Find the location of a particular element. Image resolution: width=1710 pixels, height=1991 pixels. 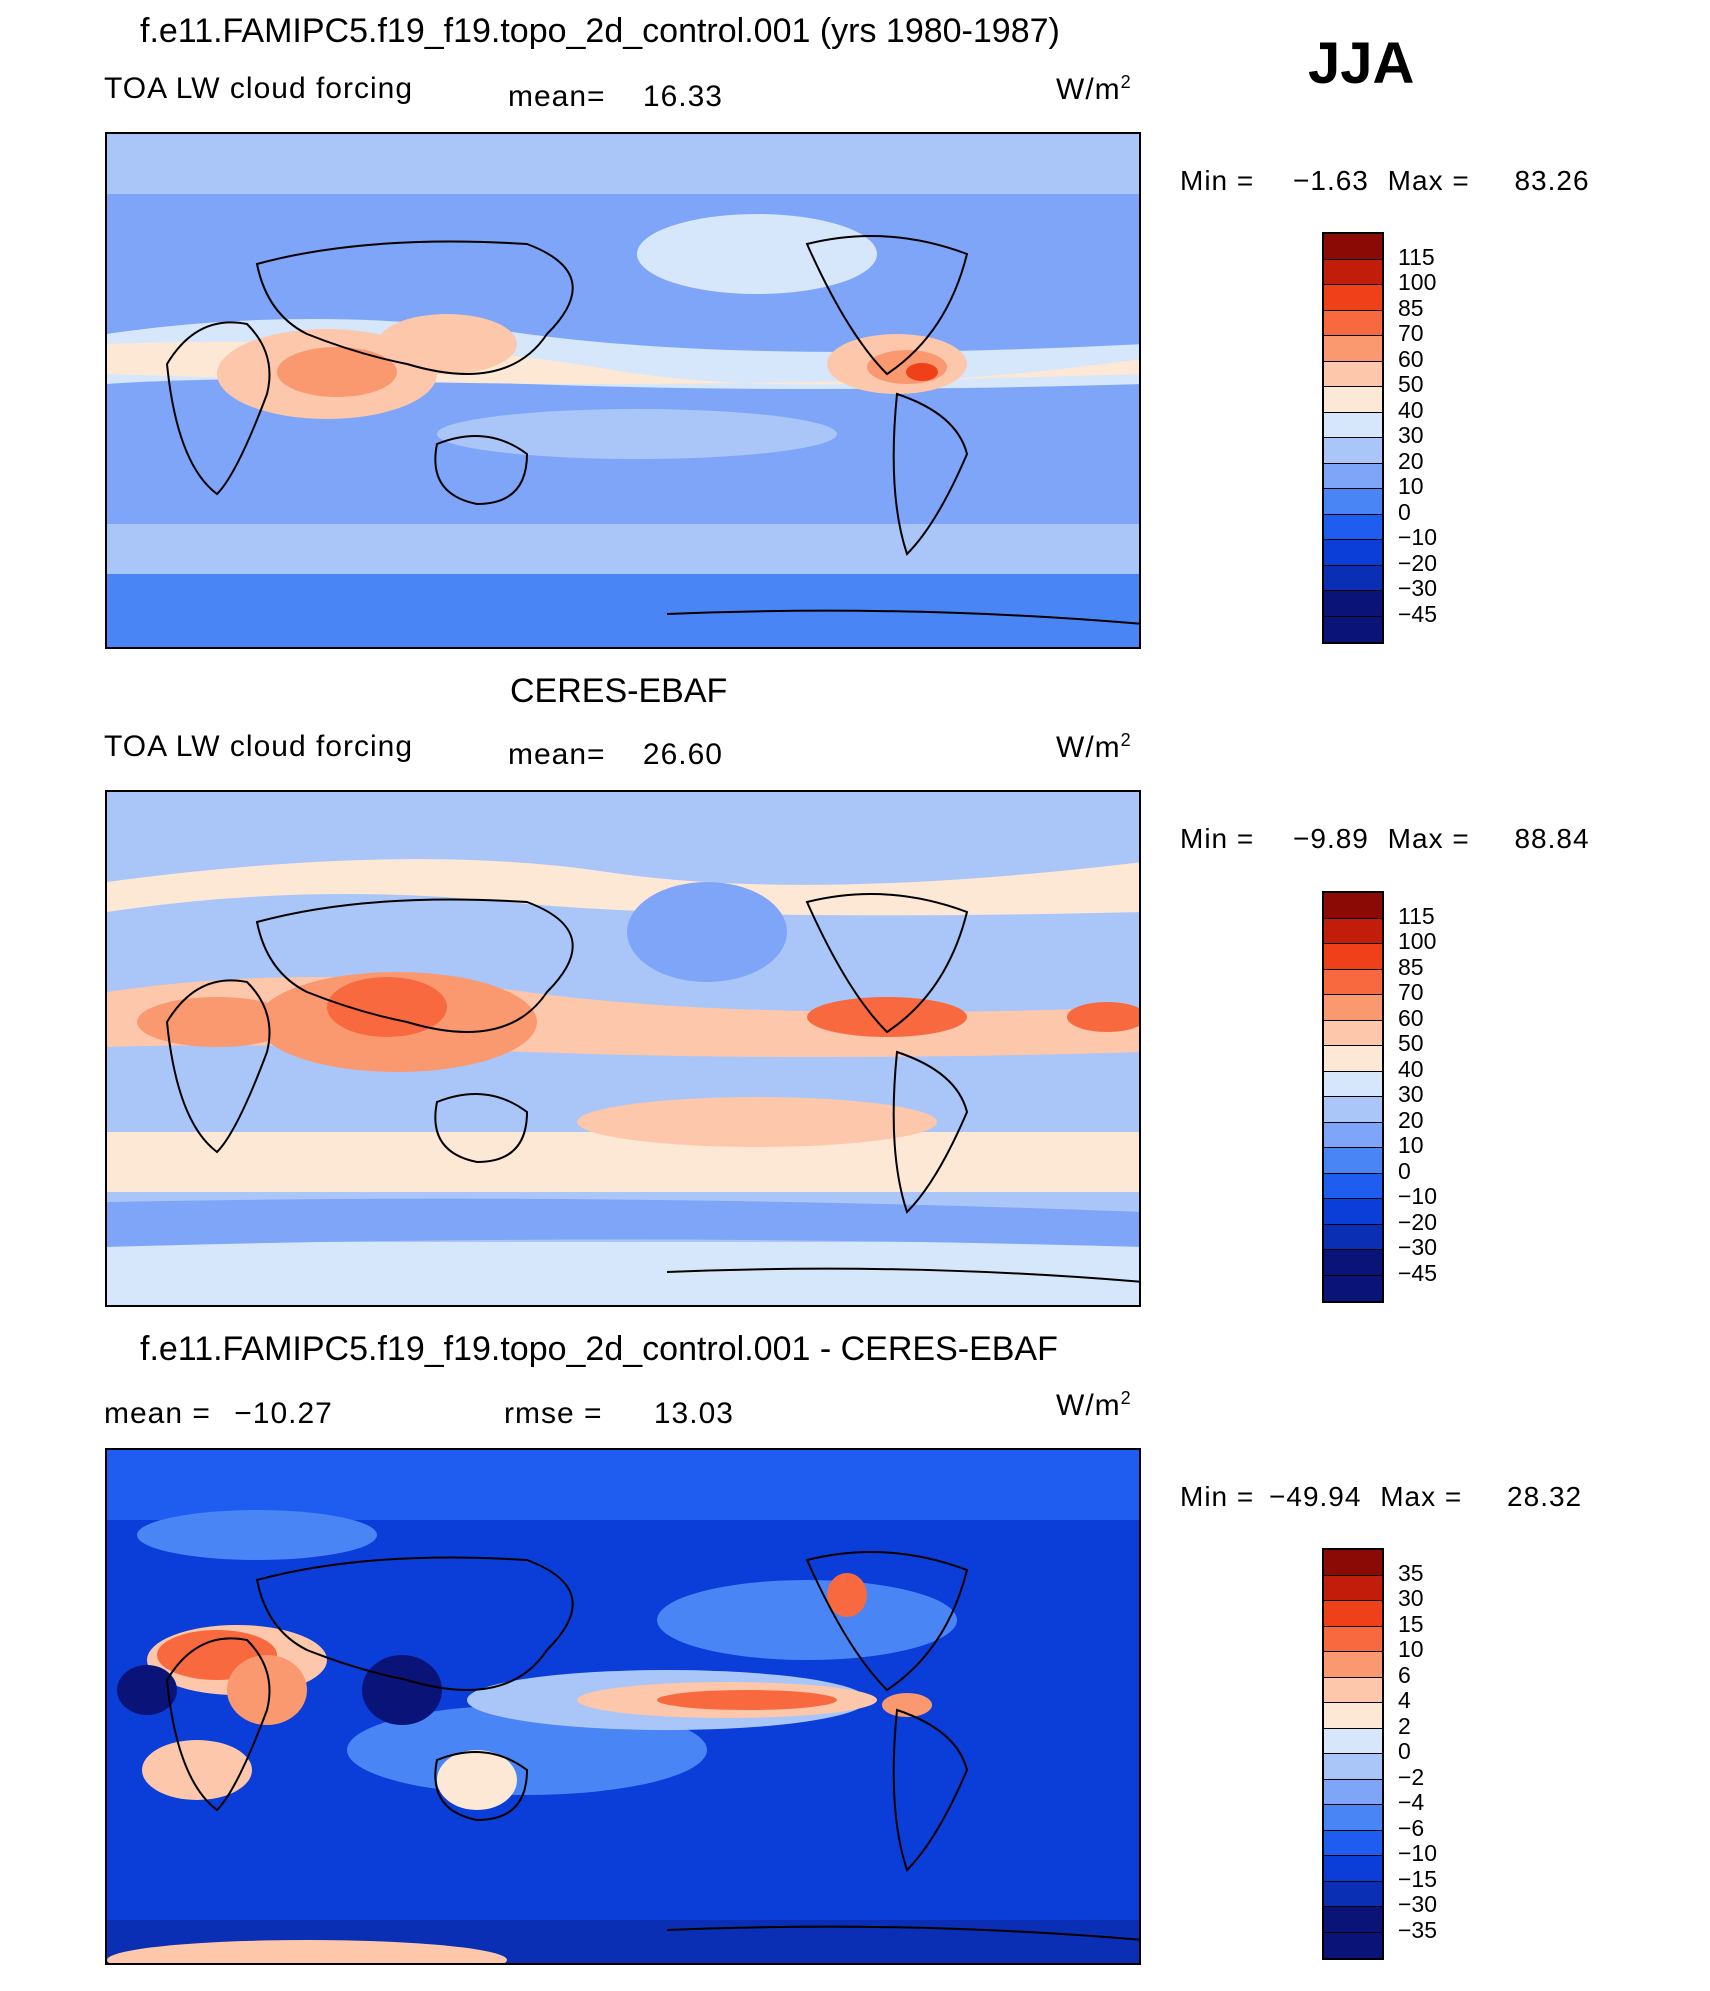

panel3-mean: mean = −10.27 is located at coordinates (218, 1414).